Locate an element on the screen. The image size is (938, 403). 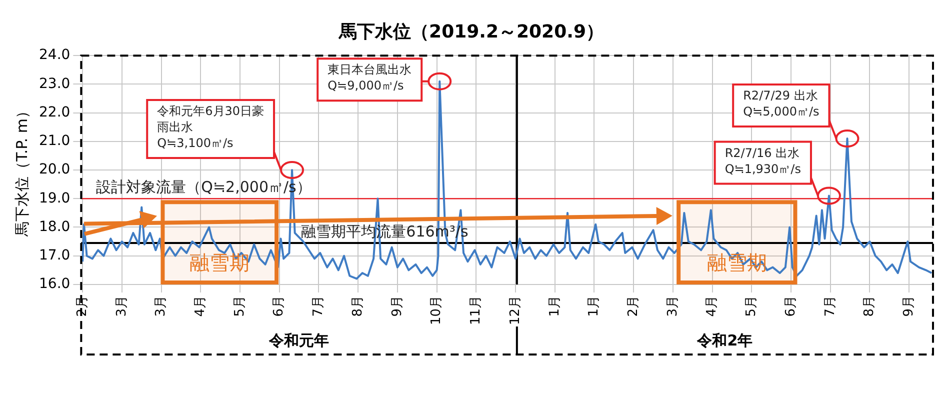
x-tick-label: 12月 is located at coordinates (515, 310).